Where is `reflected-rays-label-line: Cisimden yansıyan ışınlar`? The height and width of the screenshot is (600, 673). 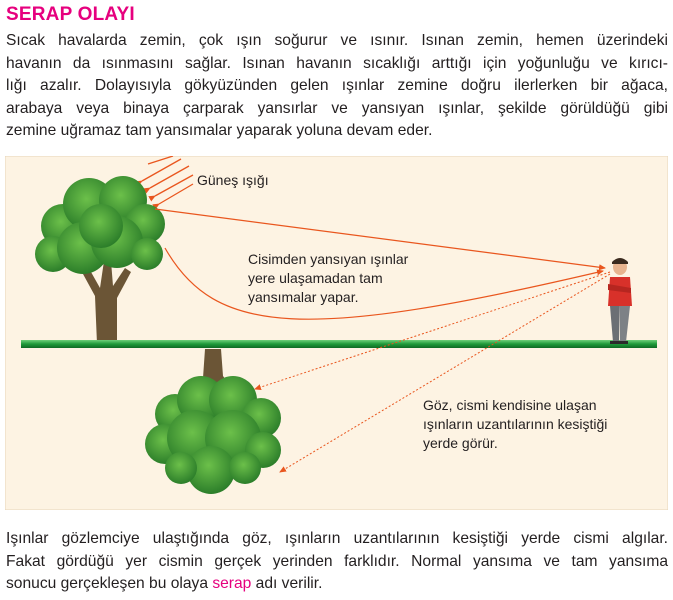
reflected-rays-label-line: Cisimden yansıyan ışınlar is located at coordinates (328, 259).